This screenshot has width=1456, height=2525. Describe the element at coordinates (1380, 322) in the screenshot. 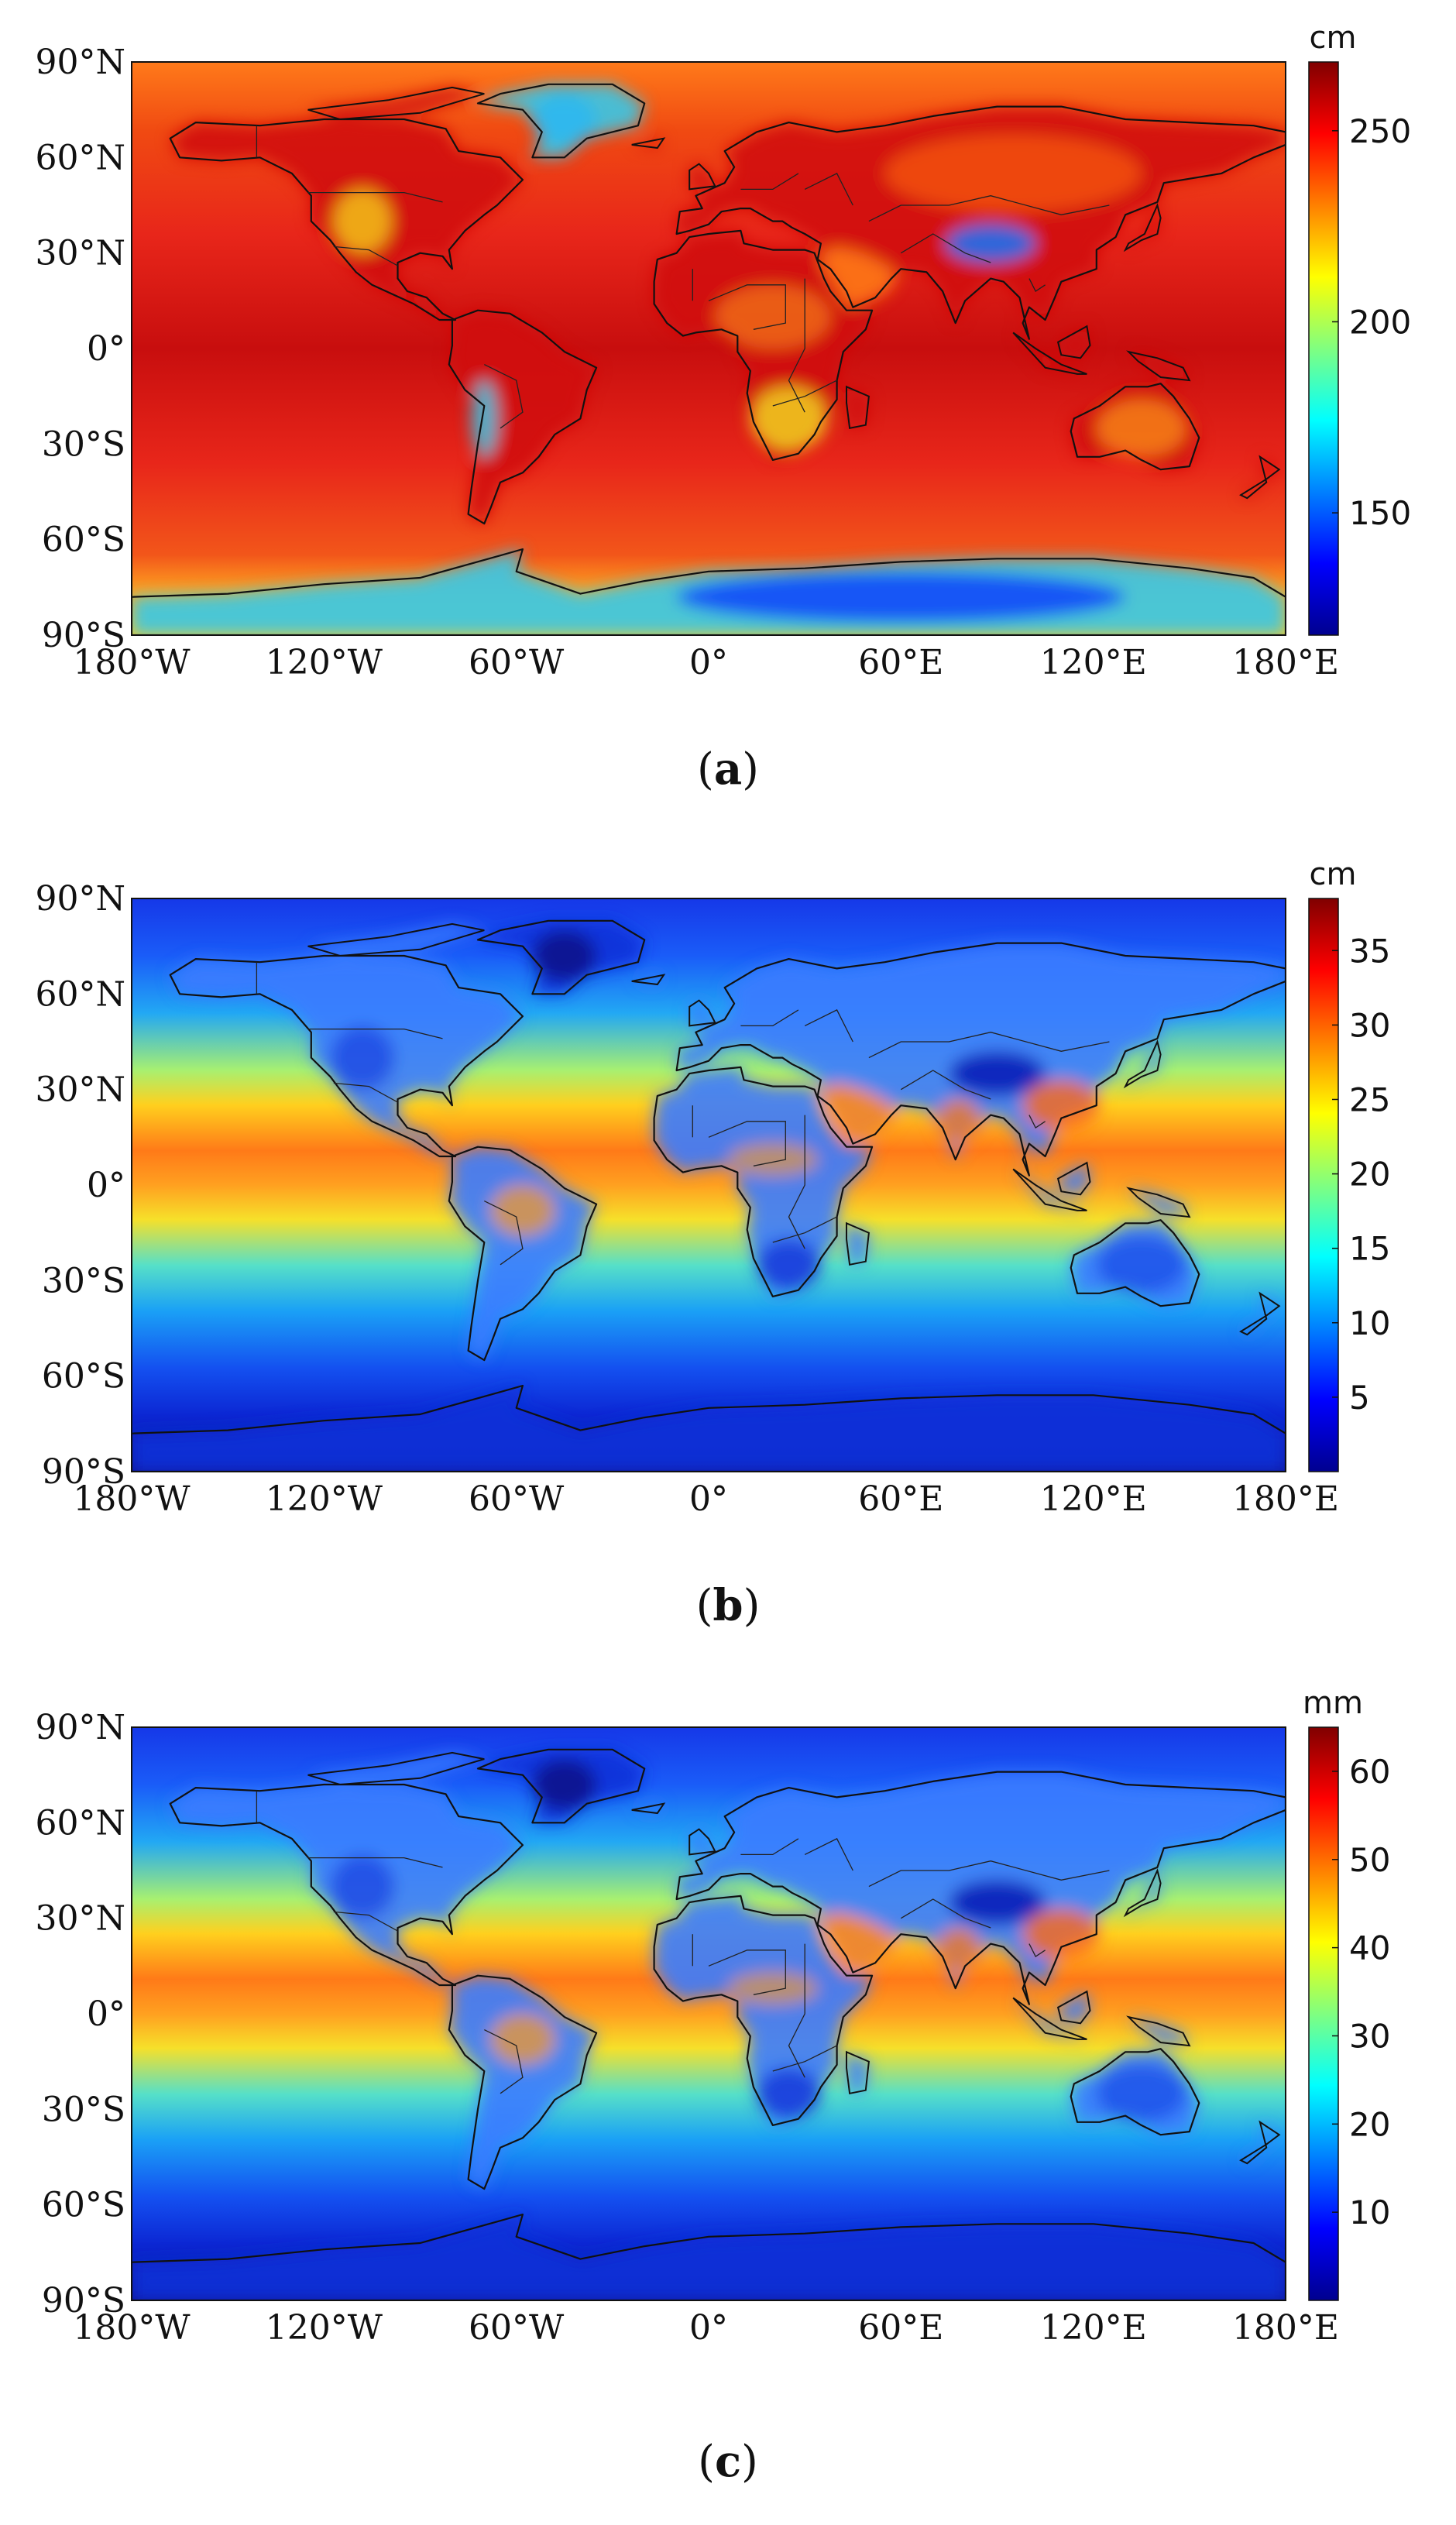

I see `colorbar-tick-label: 200` at that location.